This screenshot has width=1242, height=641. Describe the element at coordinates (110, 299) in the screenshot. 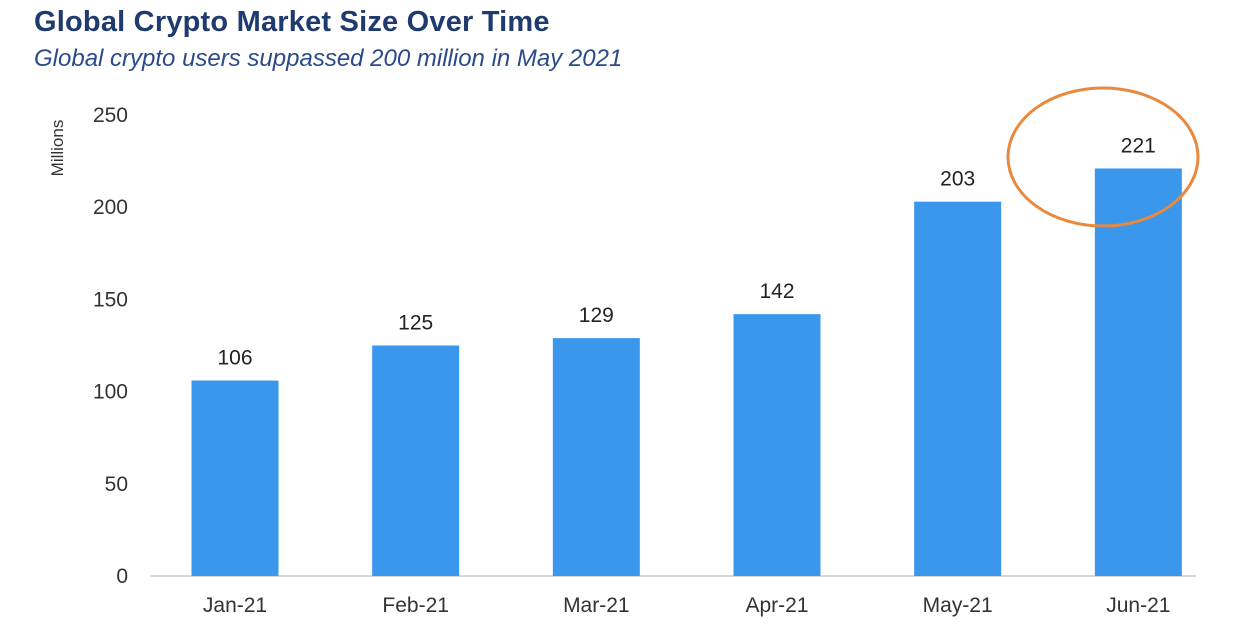

I see `y-tick-label: 150` at that location.